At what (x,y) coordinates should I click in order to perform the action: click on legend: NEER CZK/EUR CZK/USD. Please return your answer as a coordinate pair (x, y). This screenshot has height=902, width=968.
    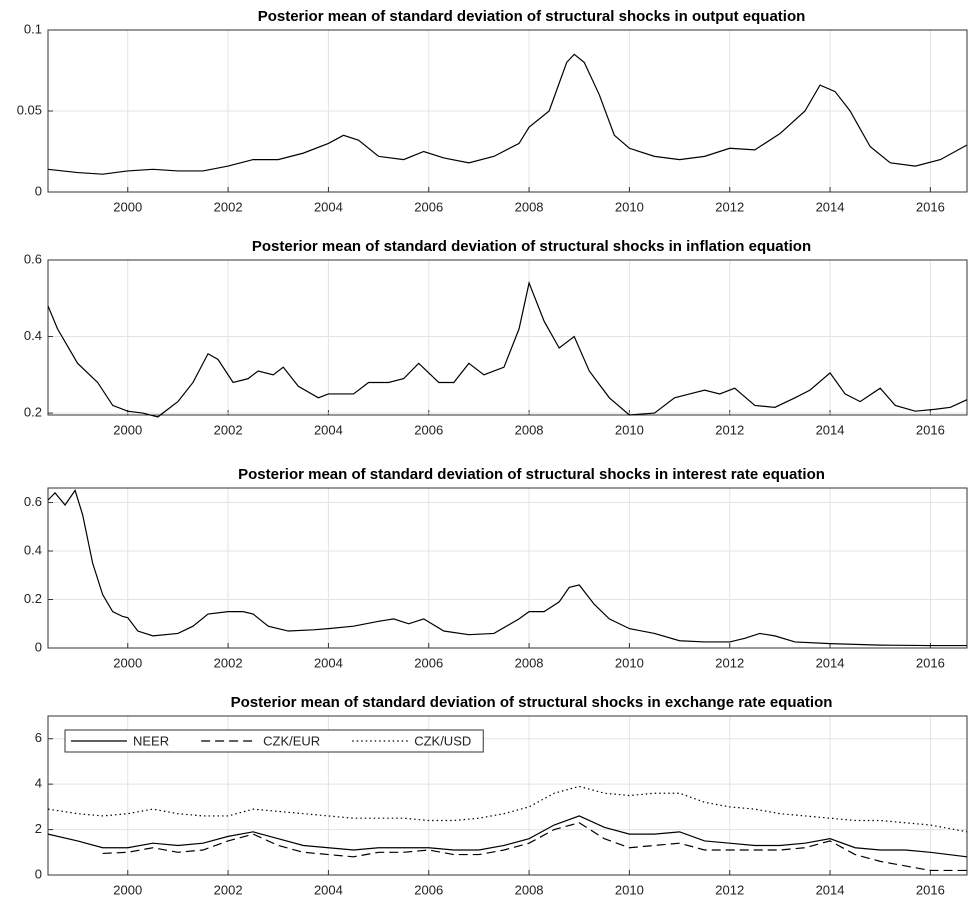
    Looking at the image, I should click on (274, 741).